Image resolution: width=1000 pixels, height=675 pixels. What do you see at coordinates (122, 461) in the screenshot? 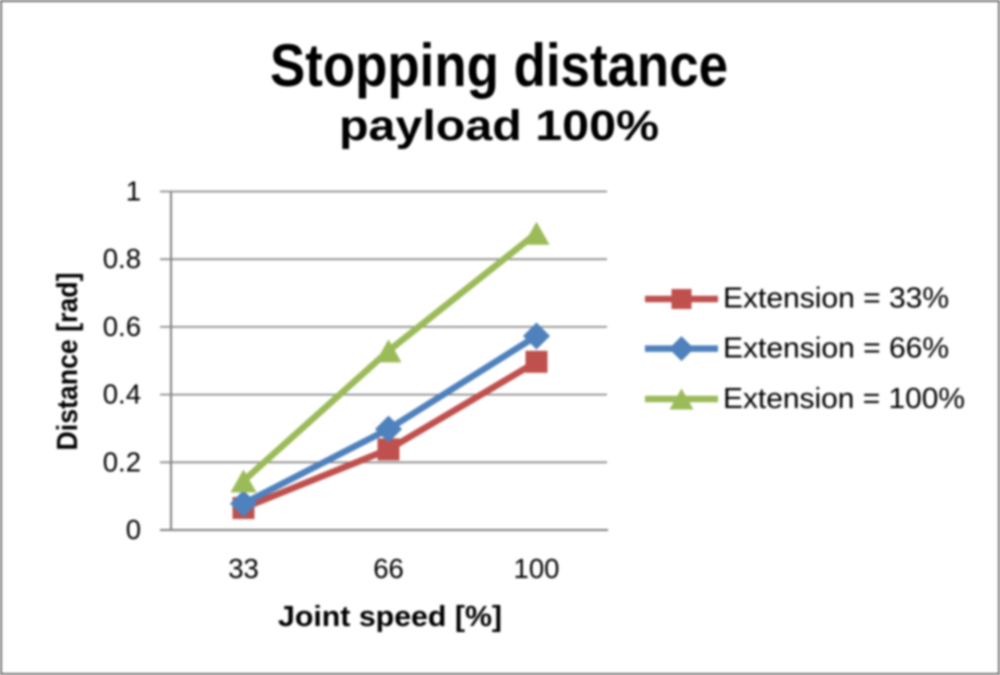
I see `svg-text: 0.2` at bounding box center [122, 461].